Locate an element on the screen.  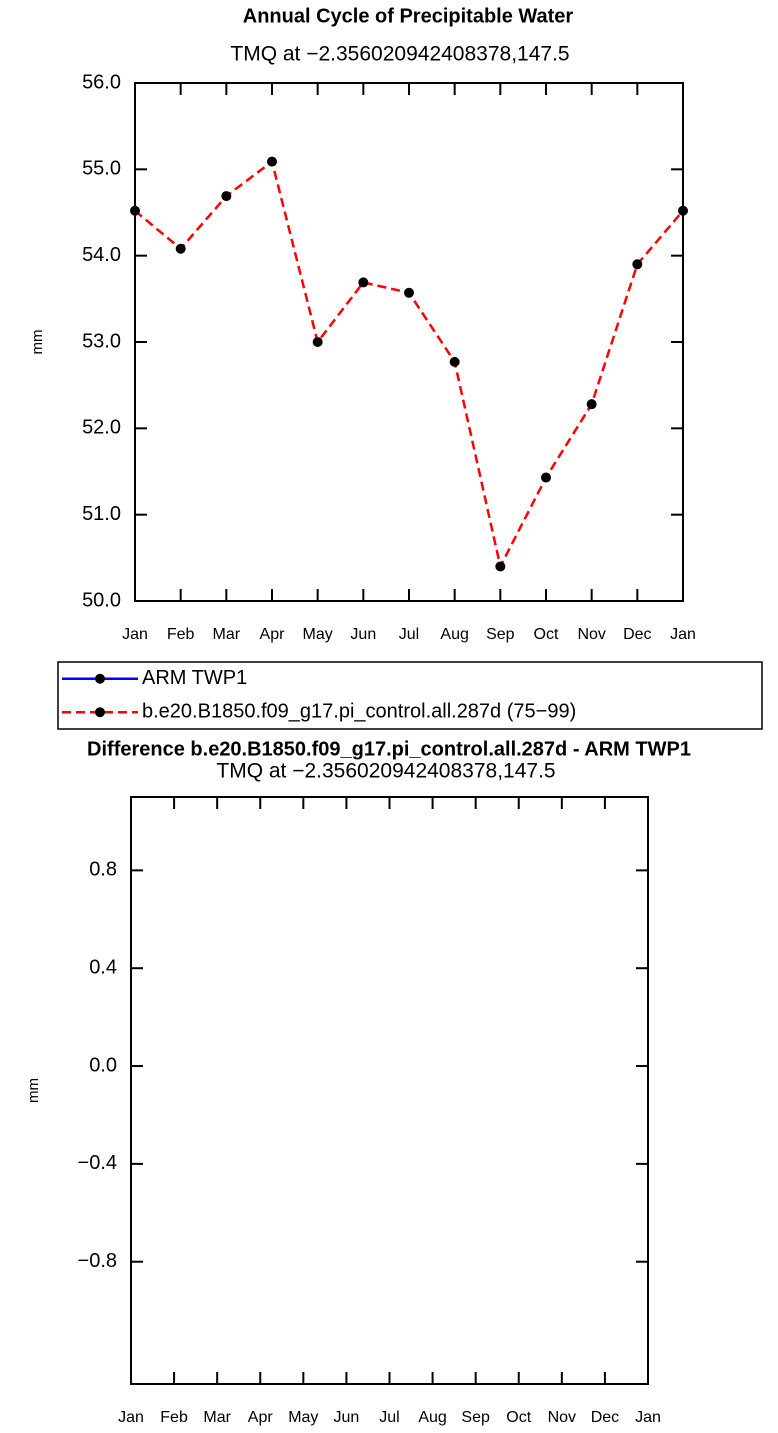
y-tick-label: 54.0 is located at coordinates (101, 255).